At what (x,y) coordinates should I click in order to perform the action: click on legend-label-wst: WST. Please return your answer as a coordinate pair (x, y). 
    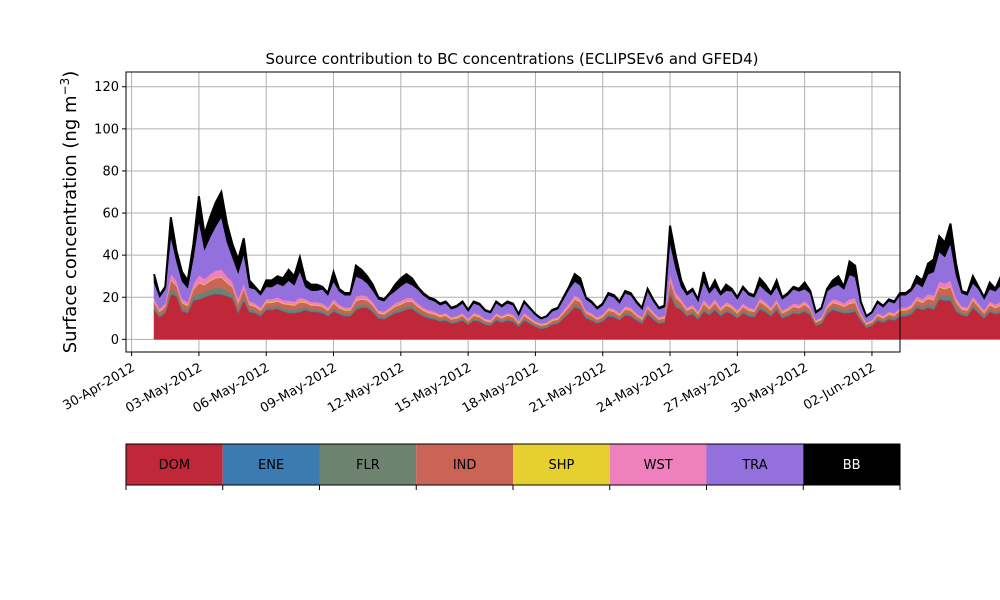
    Looking at the image, I should click on (658, 465).